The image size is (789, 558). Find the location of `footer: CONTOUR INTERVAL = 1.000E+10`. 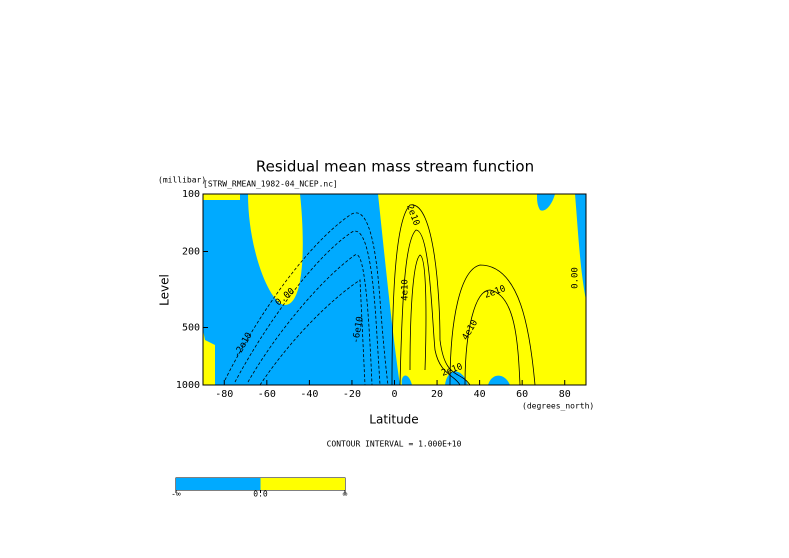

footer: CONTOUR INTERVAL = 1.000E+10 is located at coordinates (394, 444).